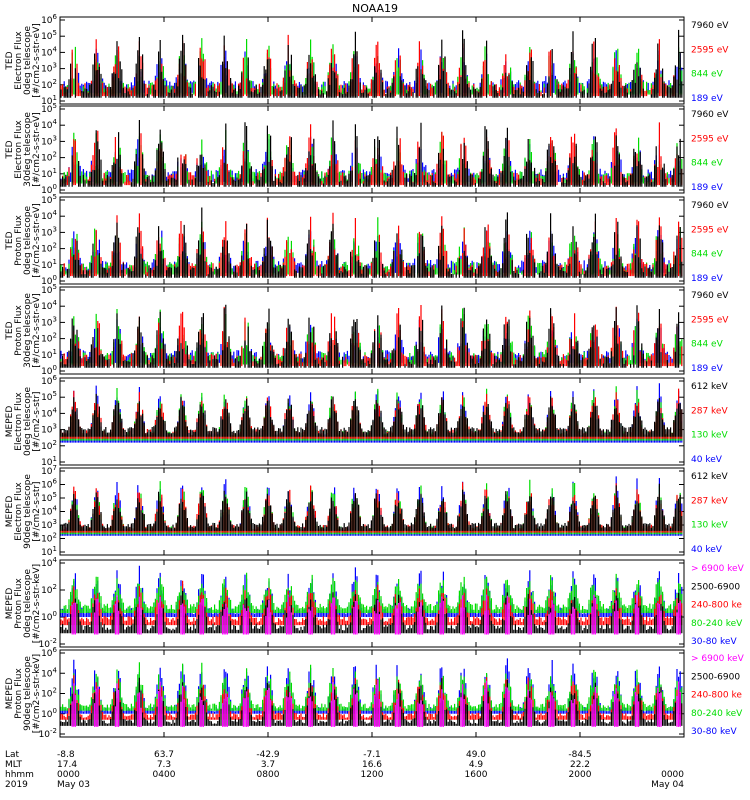  What do you see at coordinates (37, 693) in the screenshot?
I see `y-axis-label-line: [#/cm2-s-str-keV]` at bounding box center [37, 693].